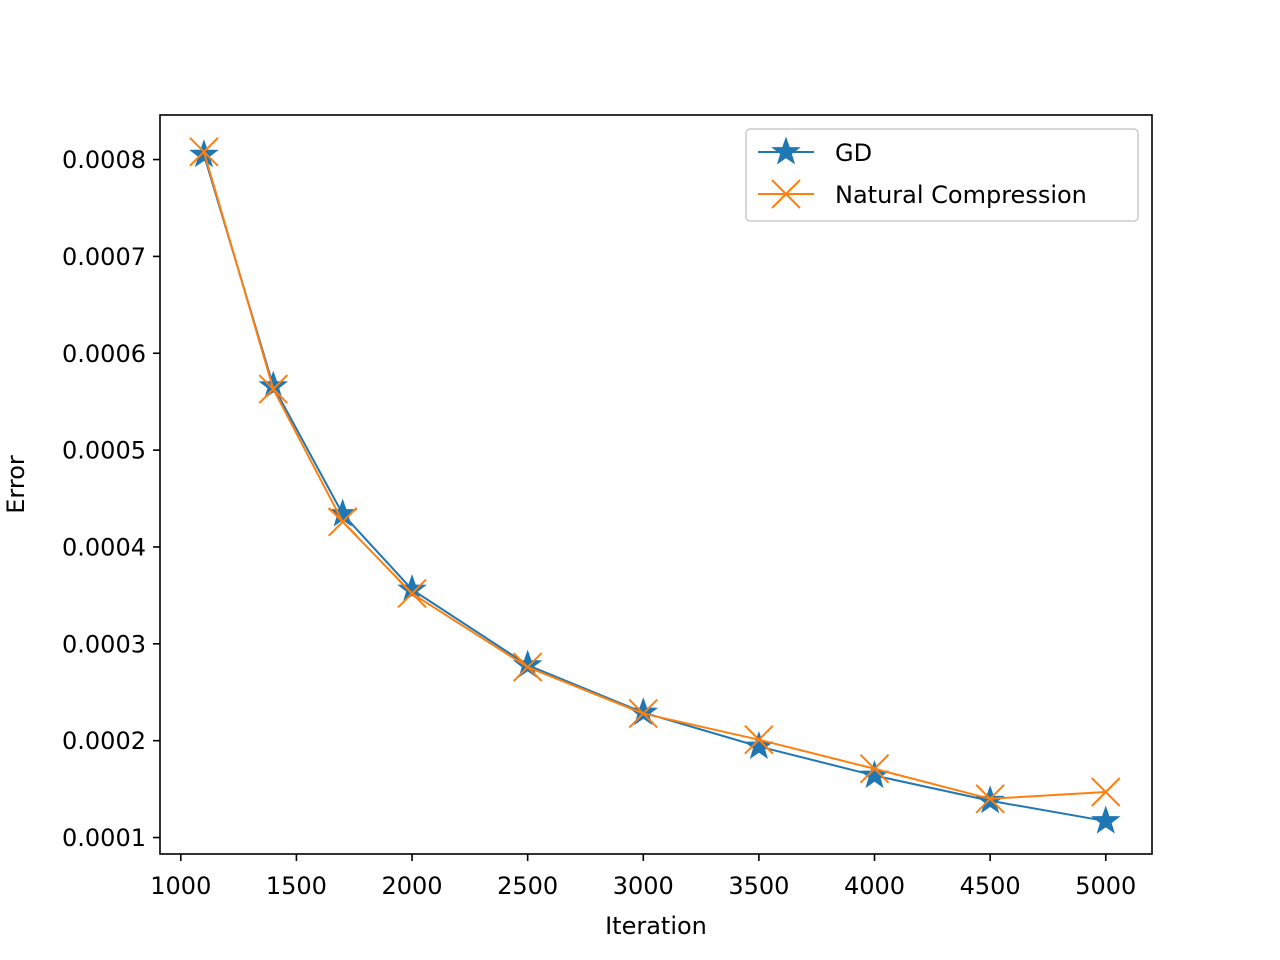 The image size is (1280, 960). What do you see at coordinates (104, 644) in the screenshot?
I see `y-tick-label: 0.0003` at bounding box center [104, 644].